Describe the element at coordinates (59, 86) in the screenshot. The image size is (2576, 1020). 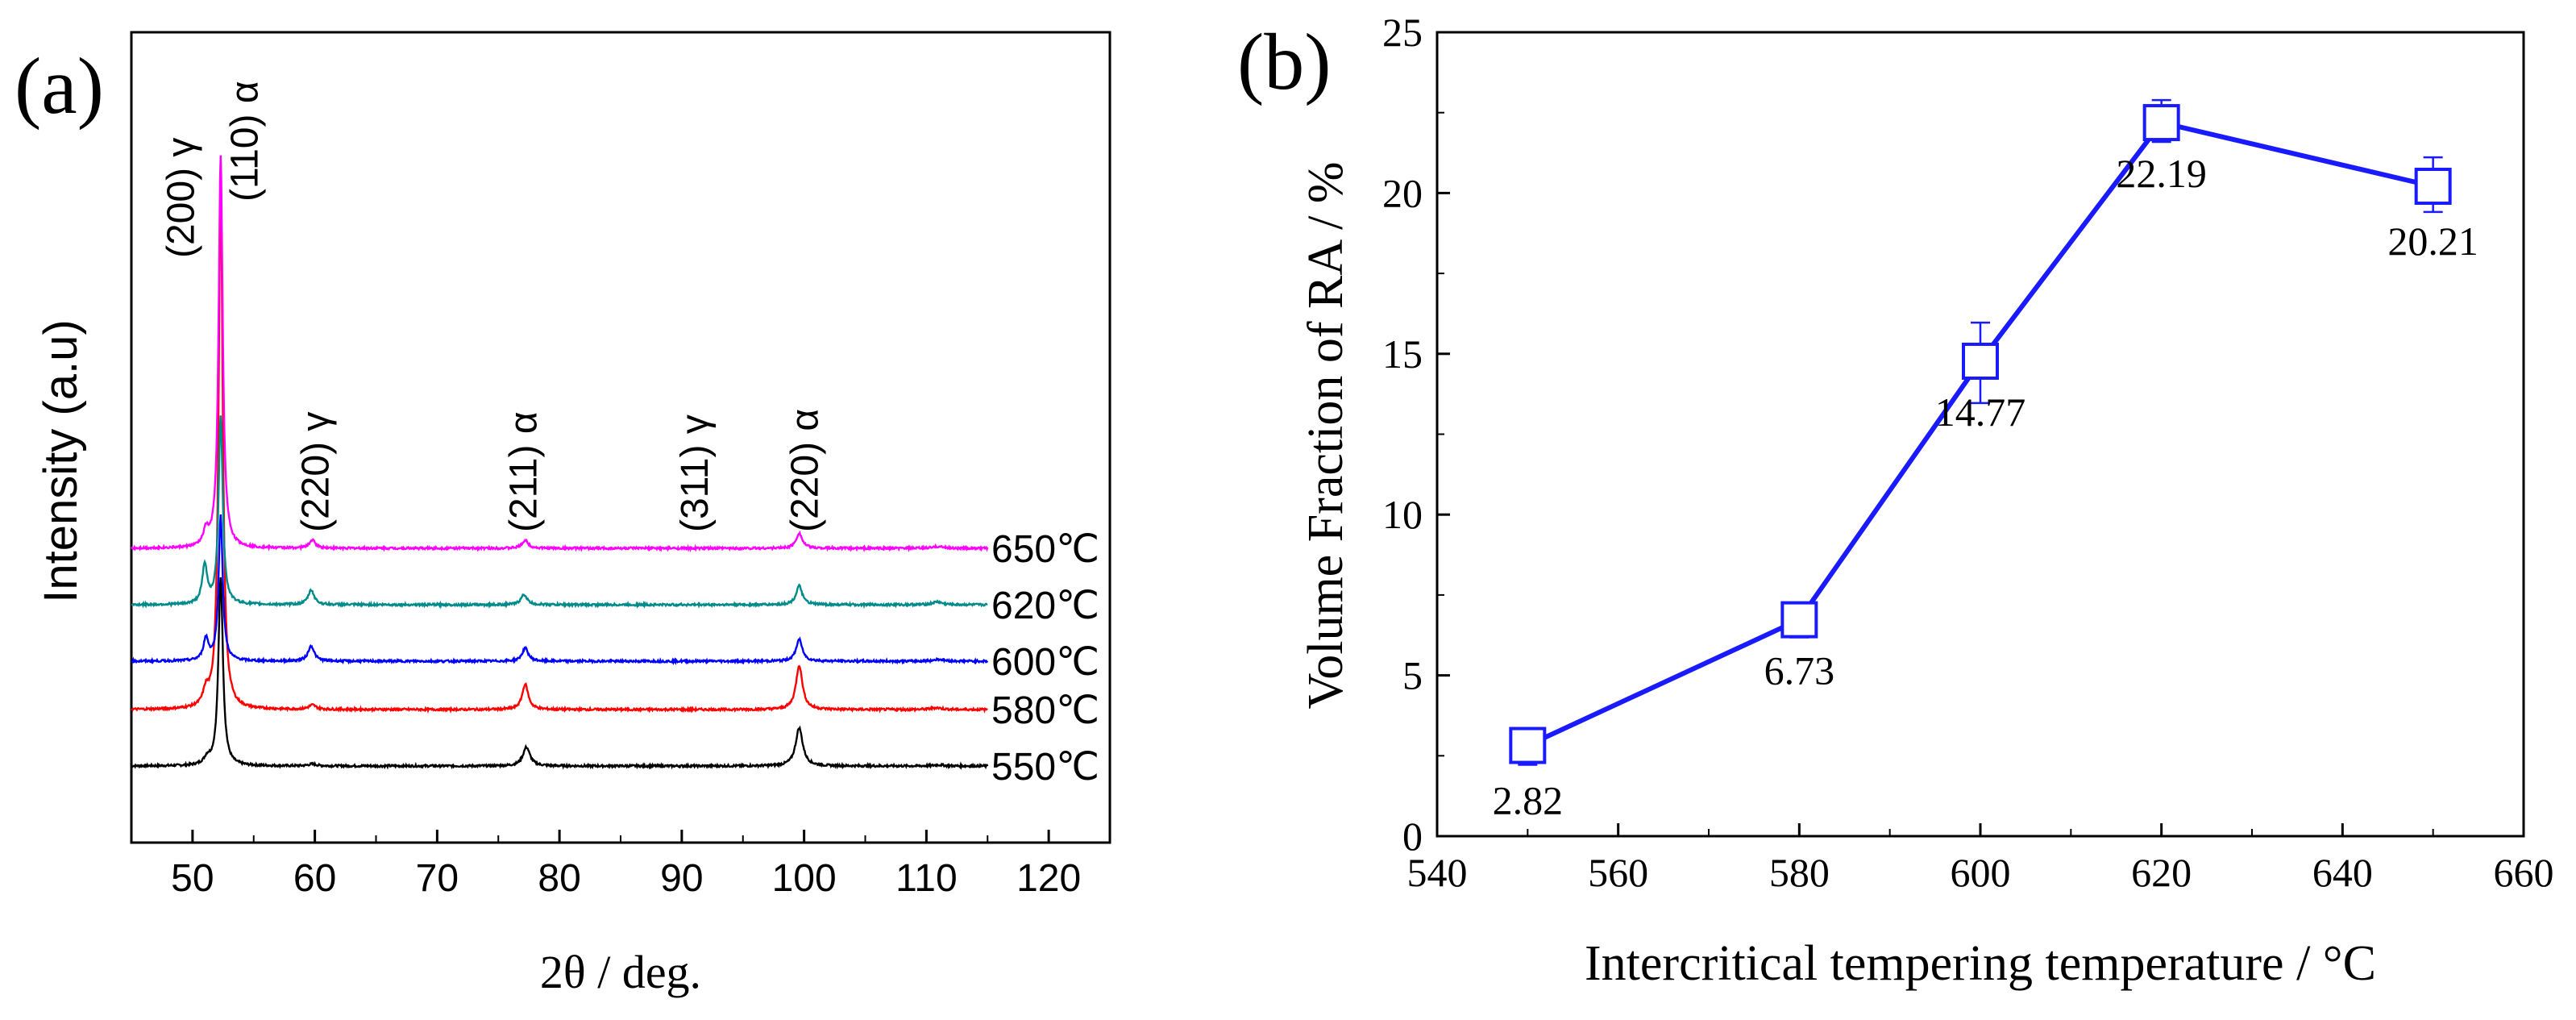
I see `panel-a-label: (a)` at that location.